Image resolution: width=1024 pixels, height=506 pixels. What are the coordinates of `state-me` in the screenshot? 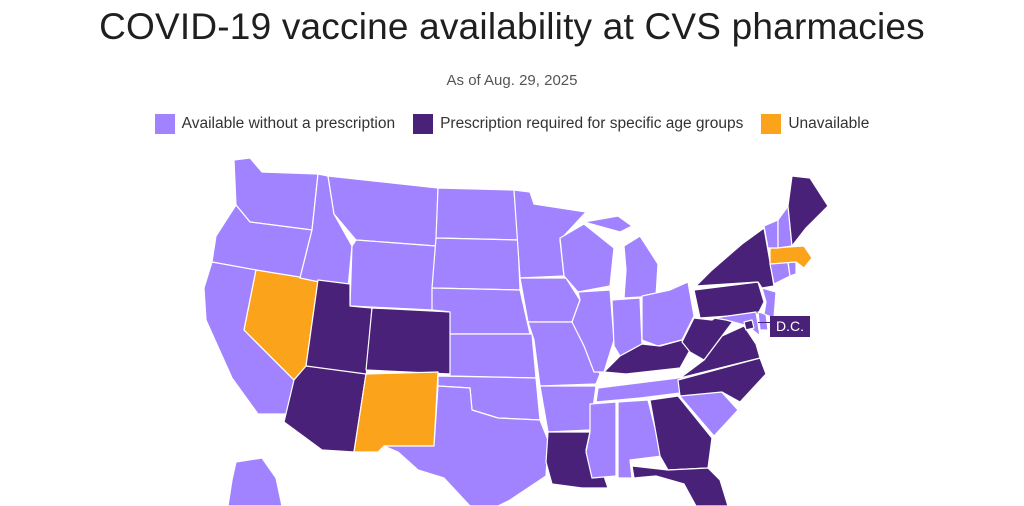 It's located at (808, 211).